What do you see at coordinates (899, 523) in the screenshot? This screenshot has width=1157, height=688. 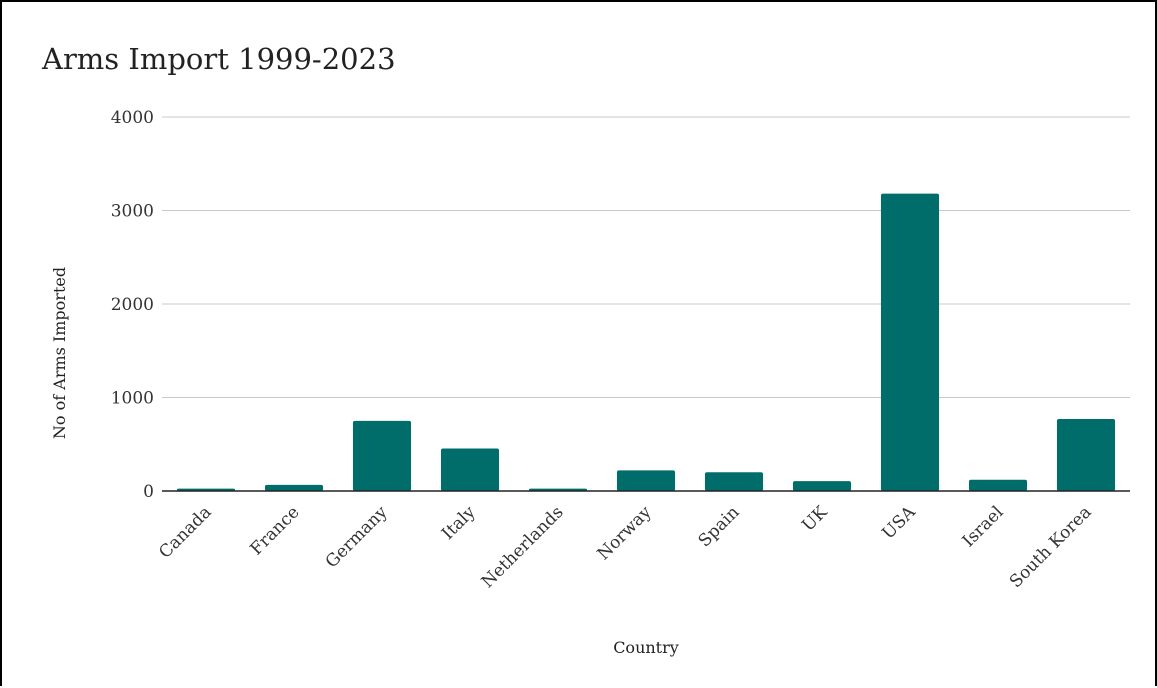 I see `x-tick-label: USA` at bounding box center [899, 523].